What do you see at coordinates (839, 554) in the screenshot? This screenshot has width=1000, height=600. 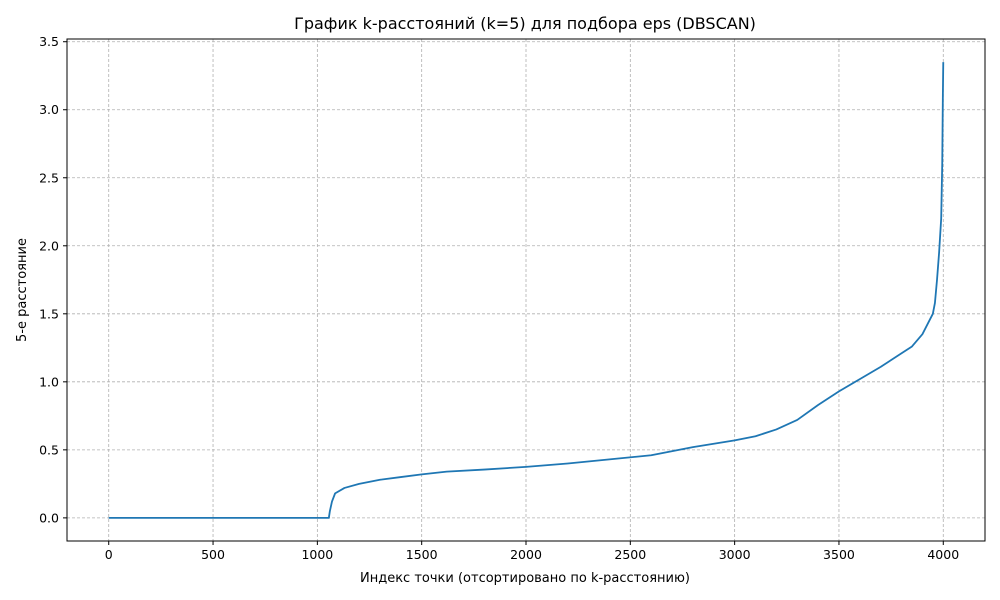 I see `x-tick-label: 3500` at bounding box center [839, 554].